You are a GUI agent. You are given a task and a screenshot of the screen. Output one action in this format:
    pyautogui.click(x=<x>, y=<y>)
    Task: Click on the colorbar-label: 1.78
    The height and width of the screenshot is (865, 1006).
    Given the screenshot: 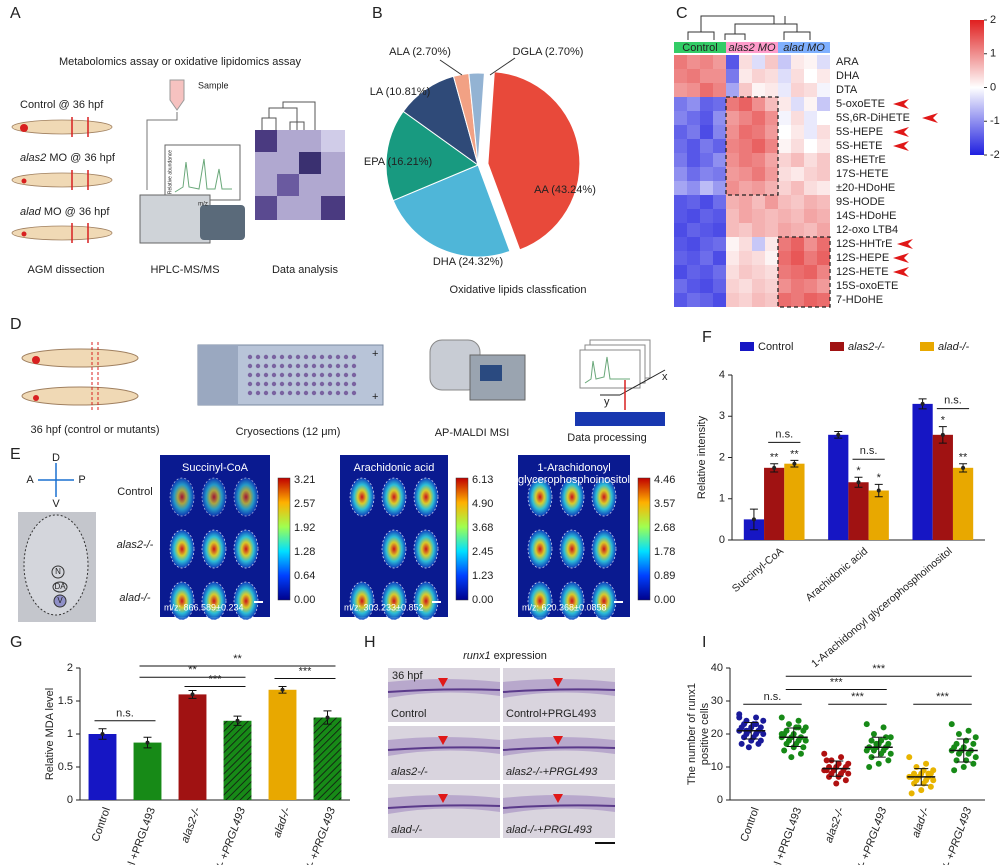 What is the action you would take?
    pyautogui.click(x=664, y=552)
    